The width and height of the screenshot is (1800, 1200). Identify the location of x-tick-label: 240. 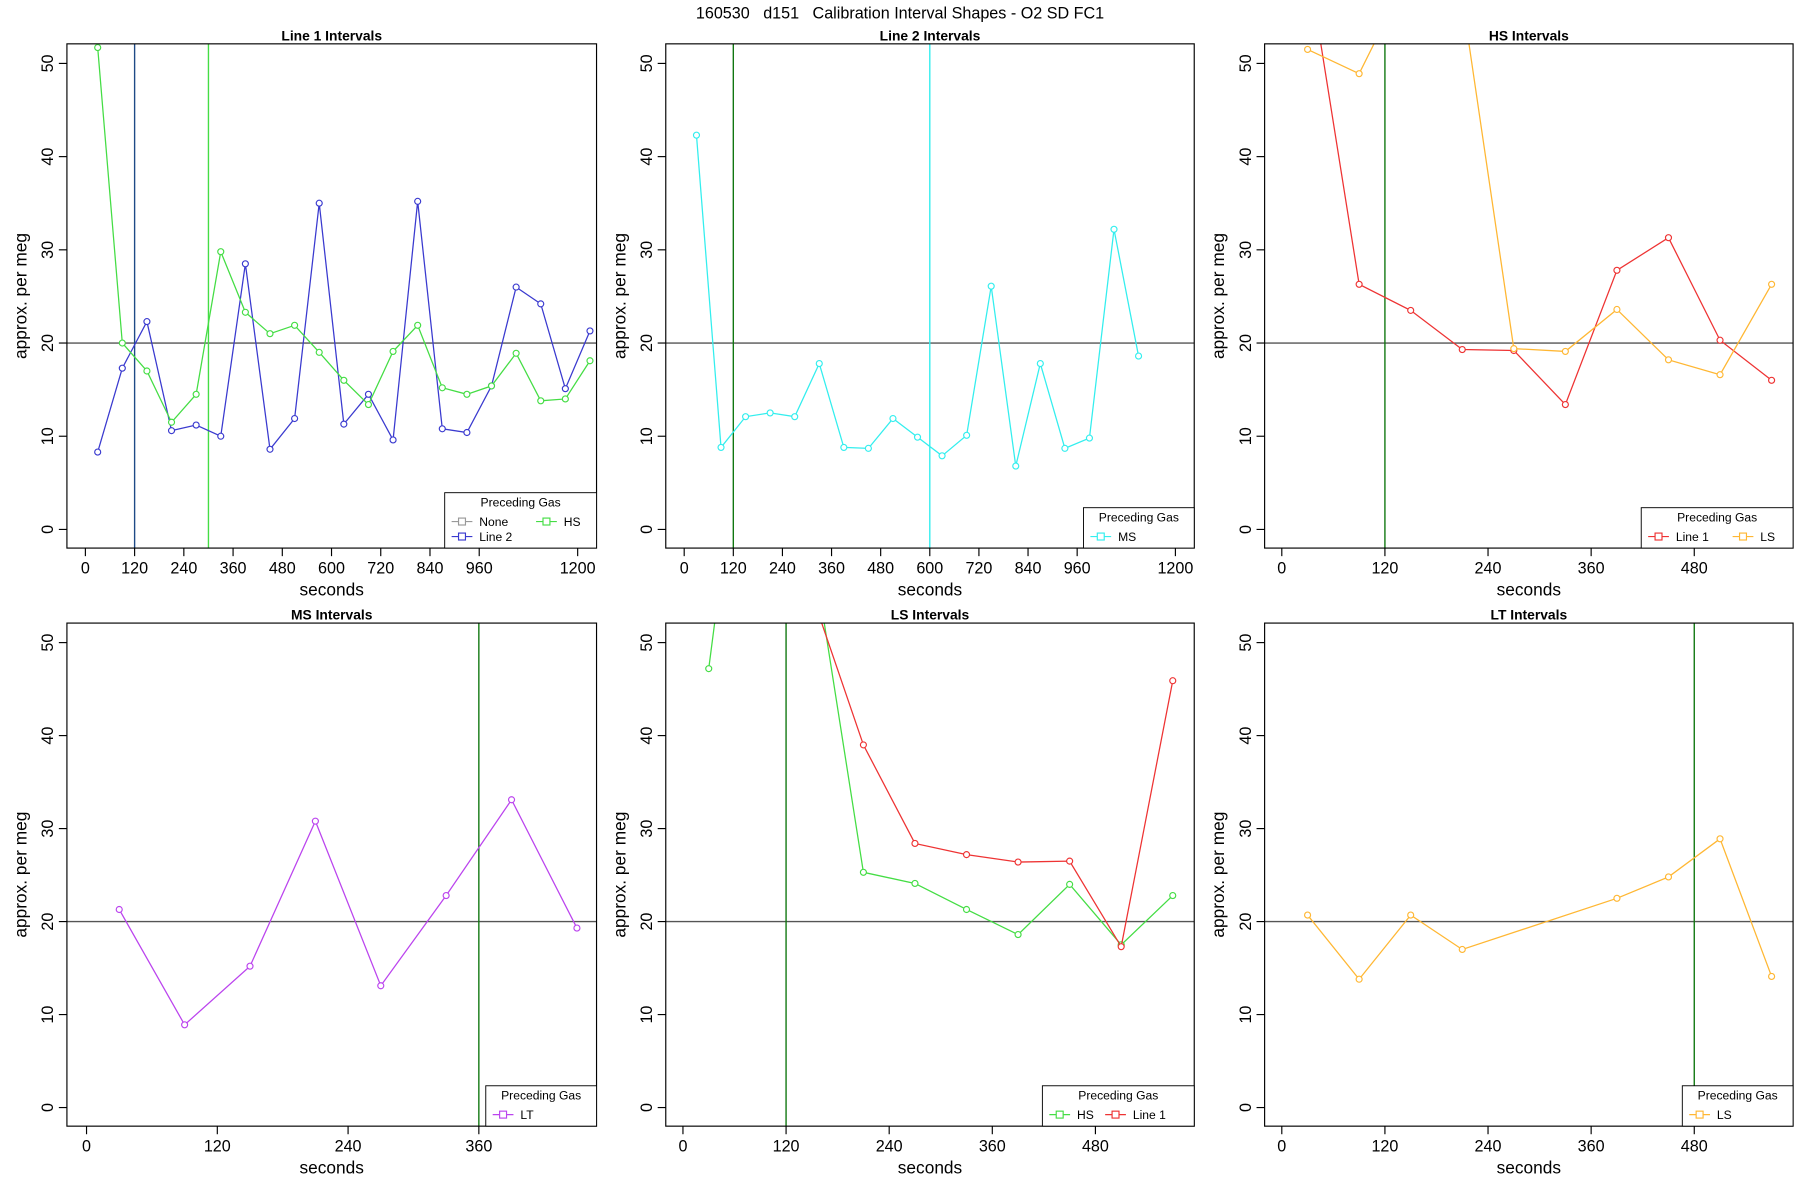
(782, 568).